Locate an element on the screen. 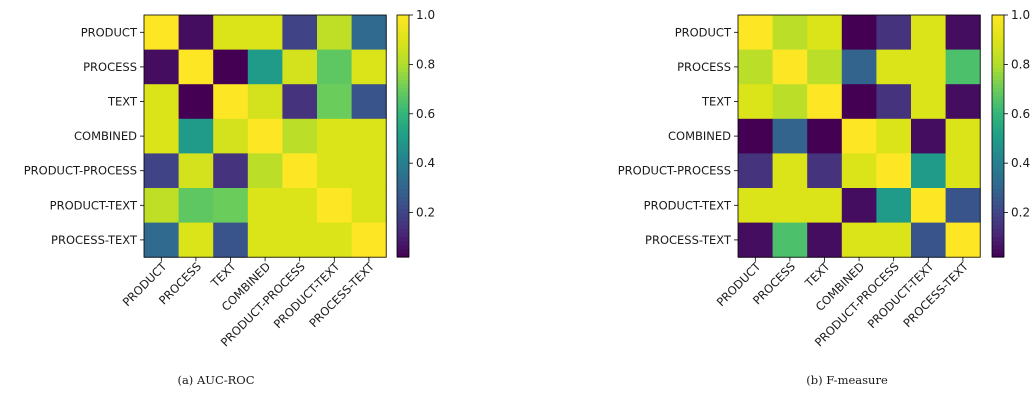  heatmap-cell-text-product is located at coordinates (162, 102).